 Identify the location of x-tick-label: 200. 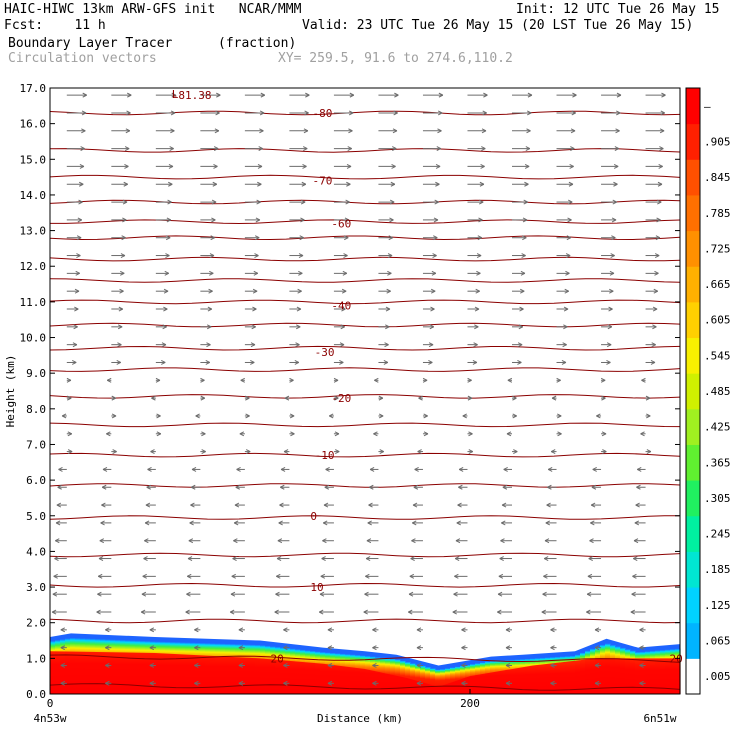
(470, 703).